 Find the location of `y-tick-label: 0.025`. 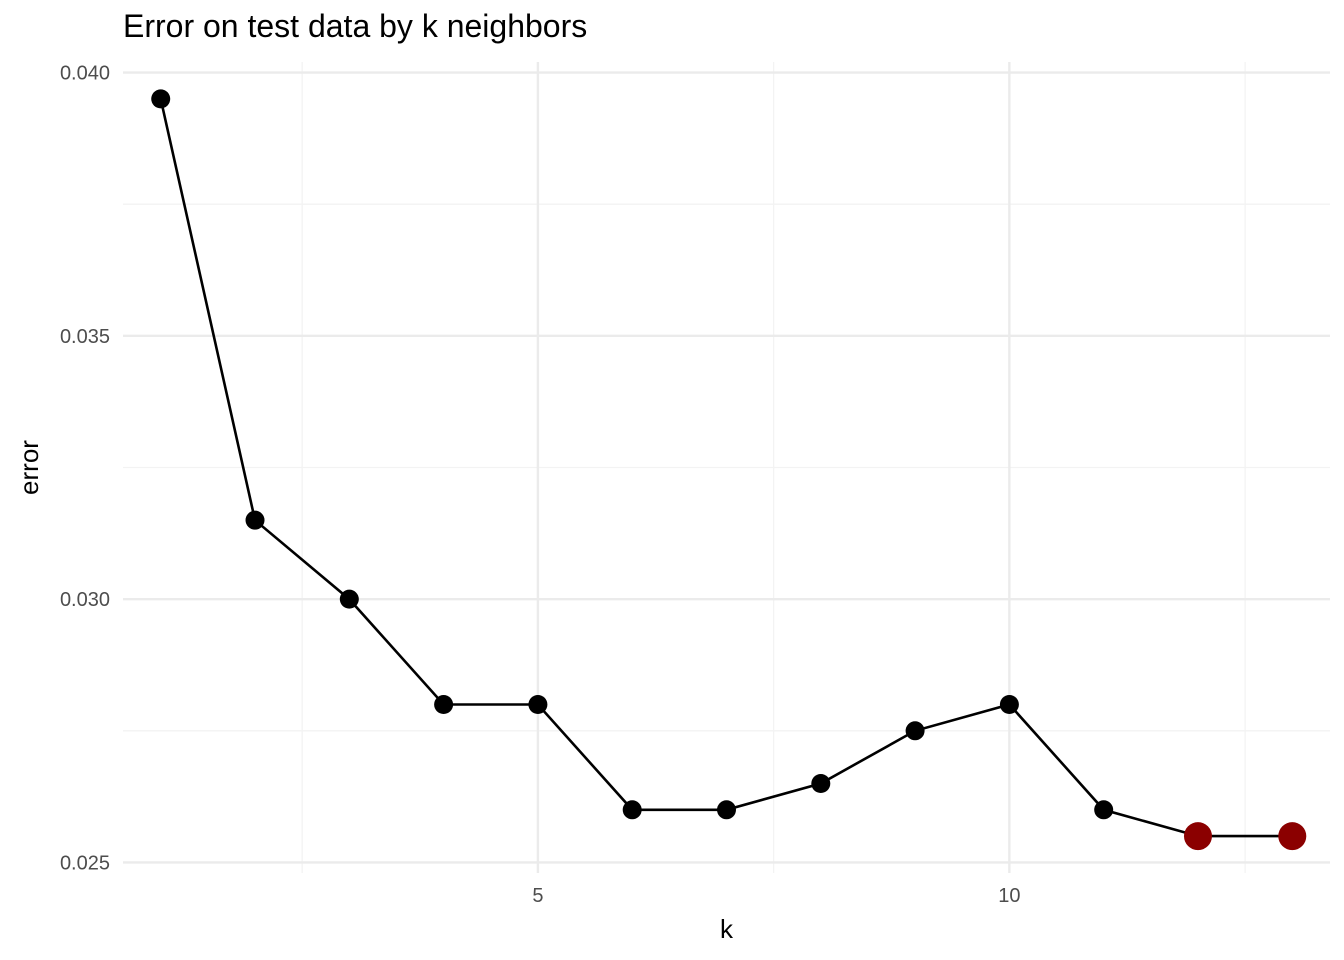

y-tick-label: 0.025 is located at coordinates (85, 863).